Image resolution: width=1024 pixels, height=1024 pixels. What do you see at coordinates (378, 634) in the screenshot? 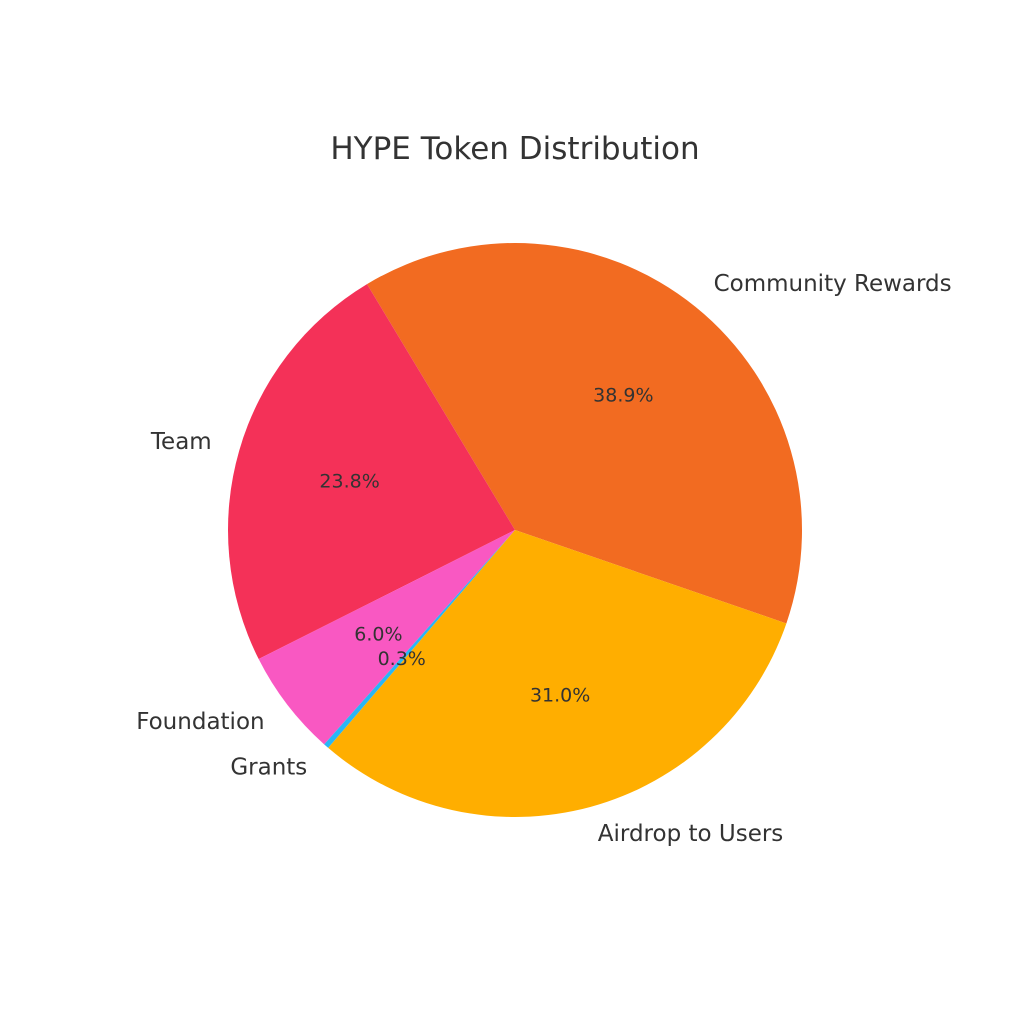
I see `slice-pct-foundation: 6.0%` at bounding box center [378, 634].